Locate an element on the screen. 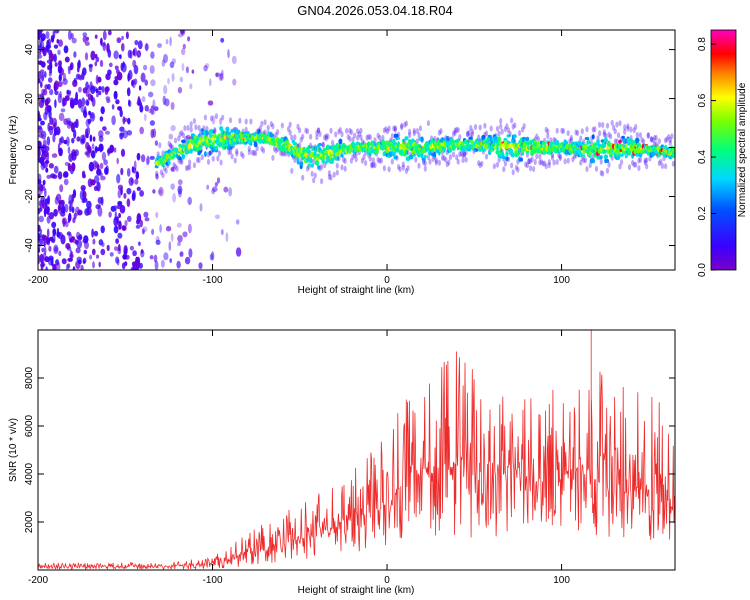 The width and height of the screenshot is (750, 600). colorbar-tick-label: 0.8 is located at coordinates (702, 44).